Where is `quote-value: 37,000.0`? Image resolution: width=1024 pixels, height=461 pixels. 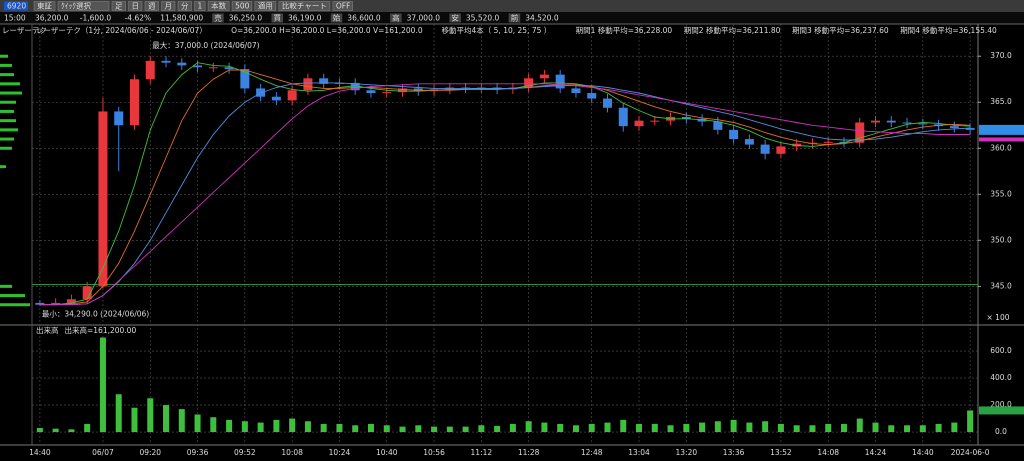
quote-value: 37,000.0 is located at coordinates (424, 18).